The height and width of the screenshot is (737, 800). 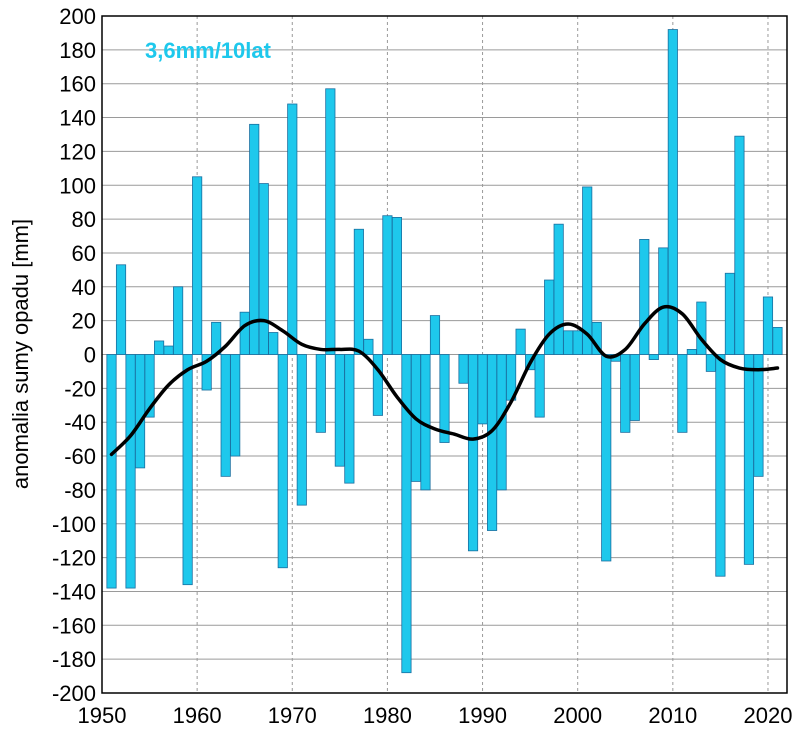 I want to click on bar-1994, so click(x=520, y=341).